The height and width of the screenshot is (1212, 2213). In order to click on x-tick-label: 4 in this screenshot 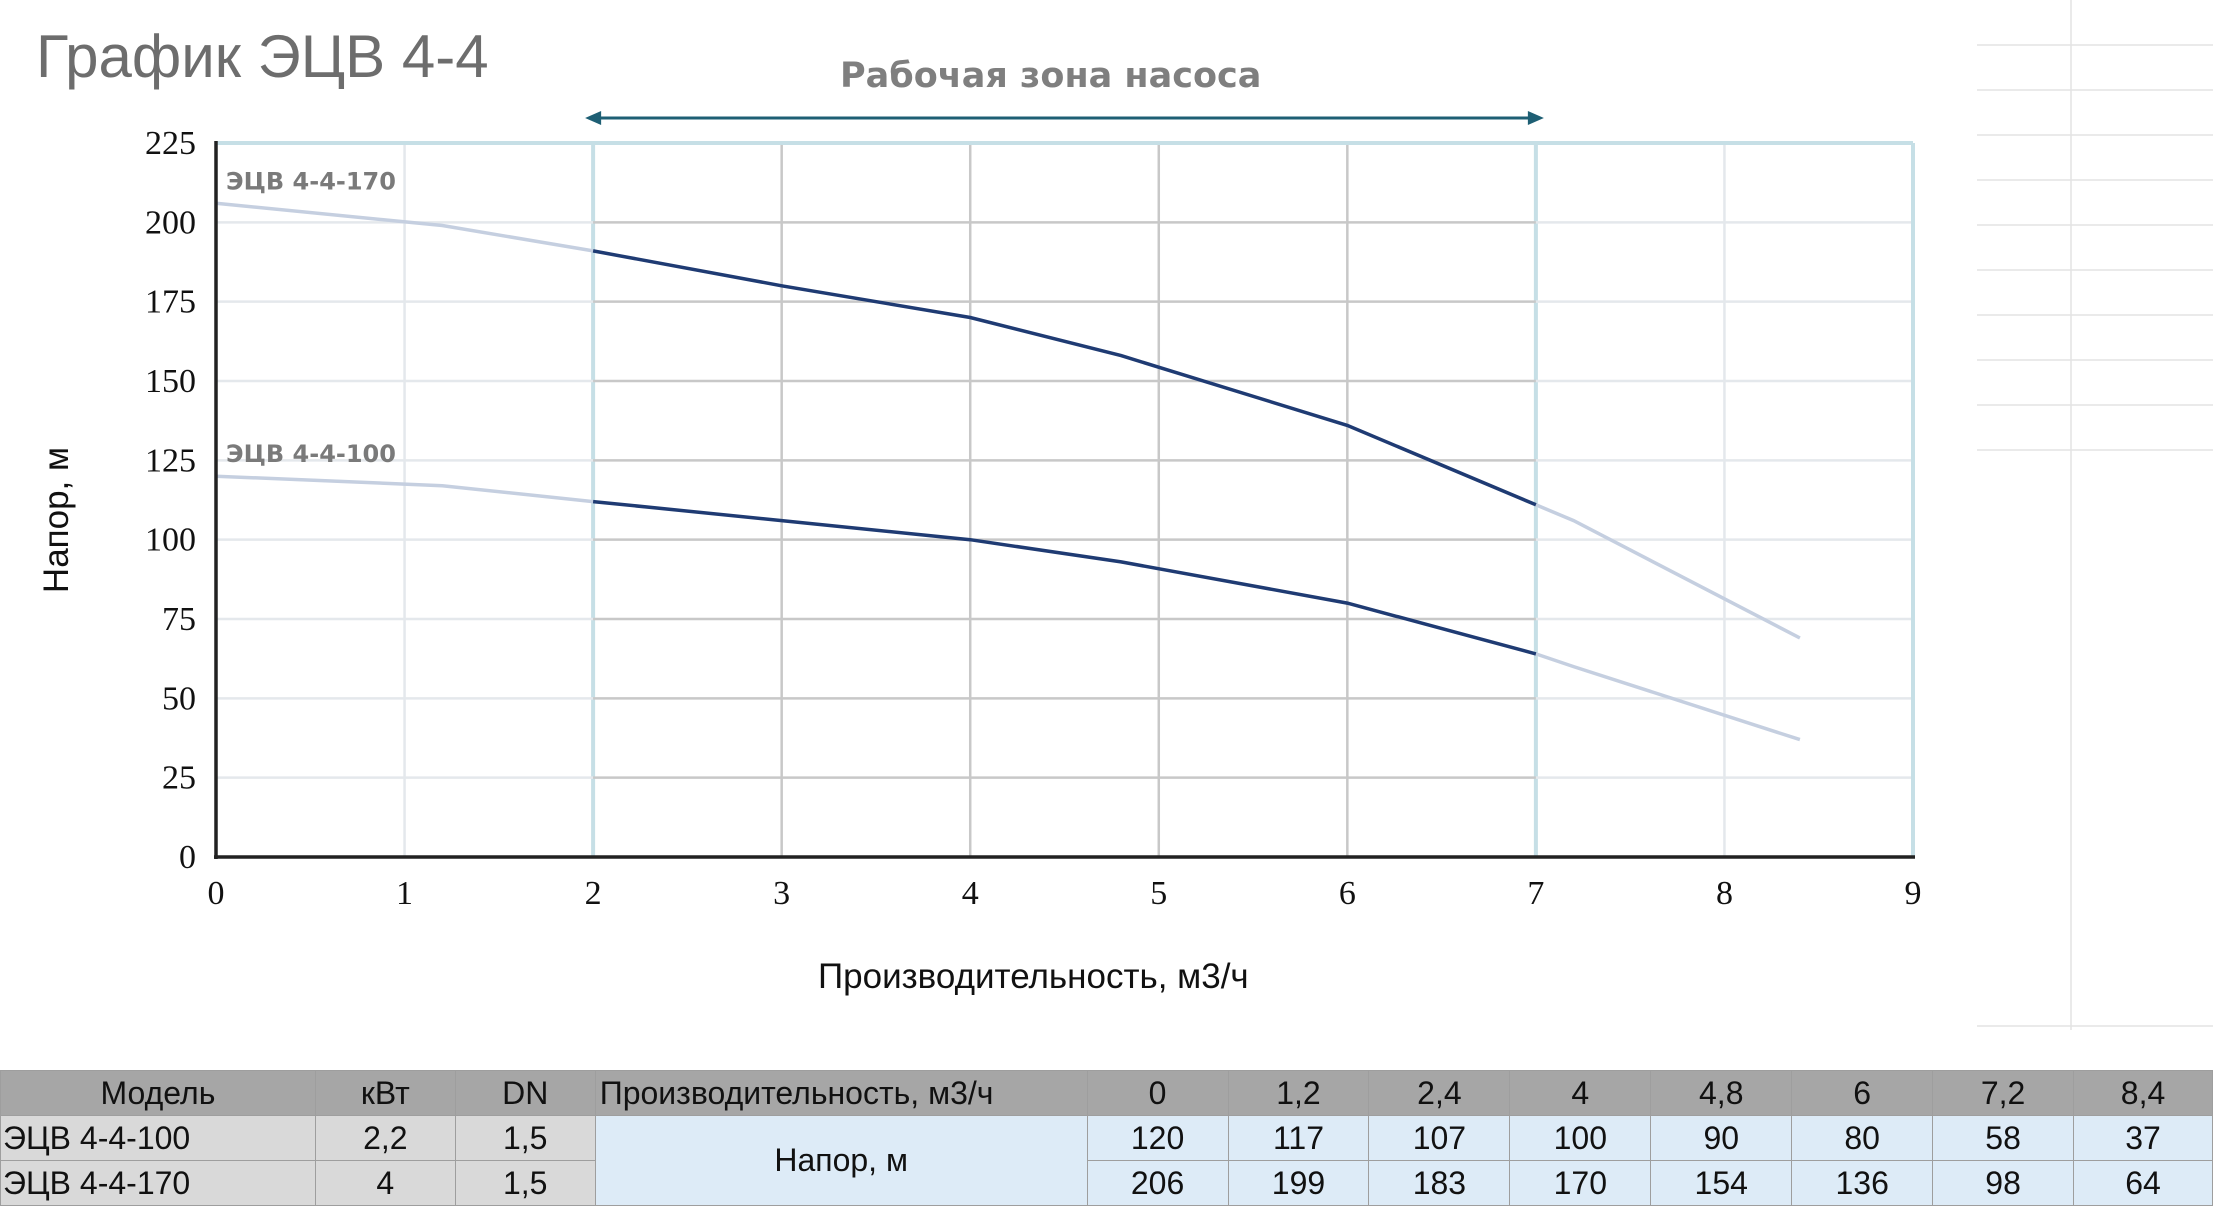, I will do `click(970, 893)`.